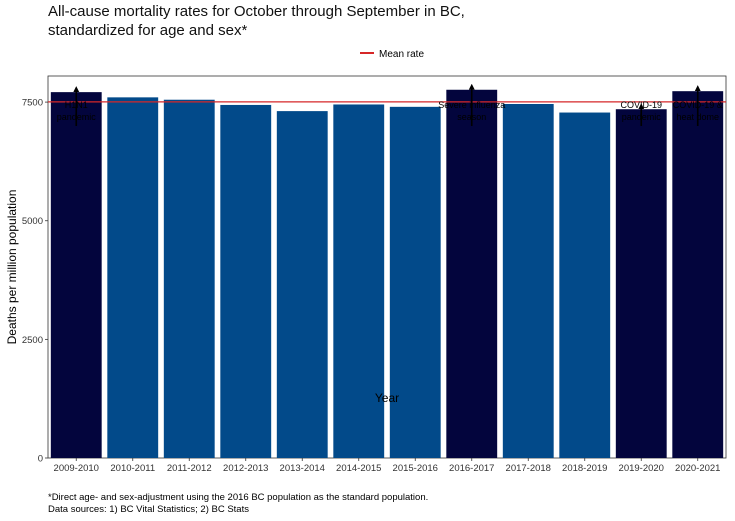  What do you see at coordinates (12, 267) in the screenshot?
I see `y-axis-title: Deaths per million population` at bounding box center [12, 267].